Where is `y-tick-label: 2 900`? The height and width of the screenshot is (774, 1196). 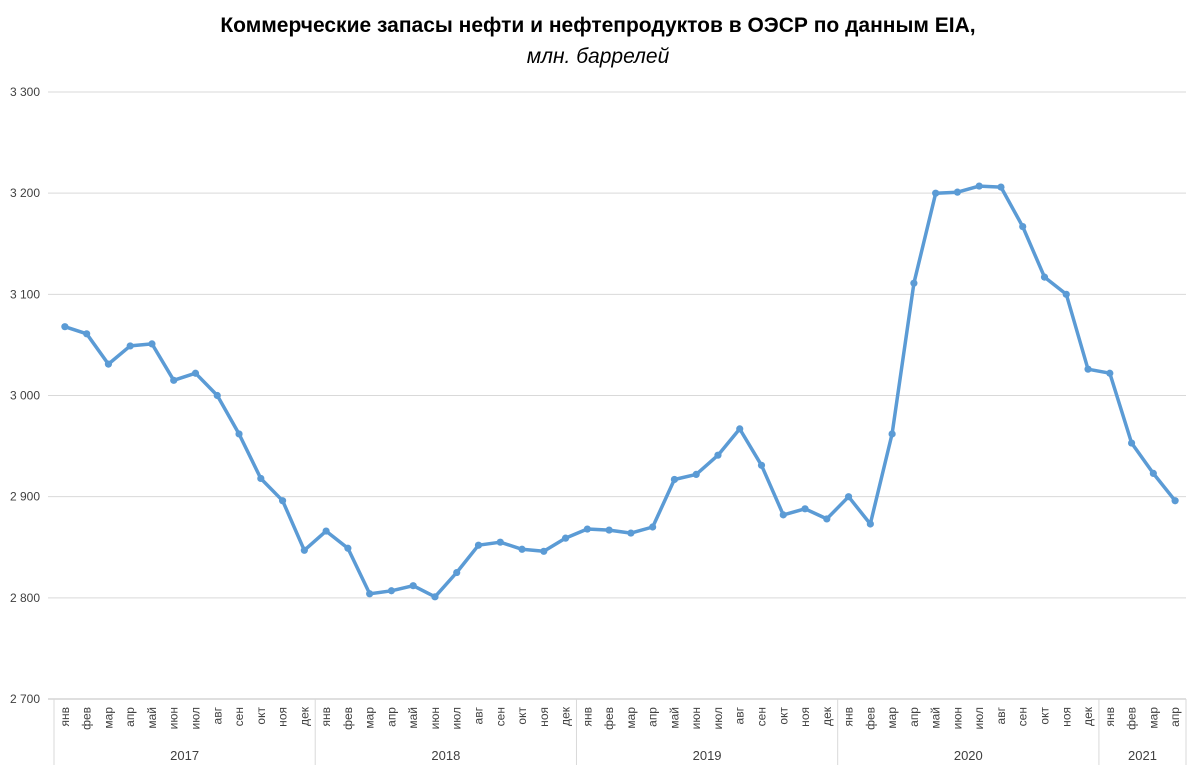 y-tick-label: 2 900 is located at coordinates (25, 497).